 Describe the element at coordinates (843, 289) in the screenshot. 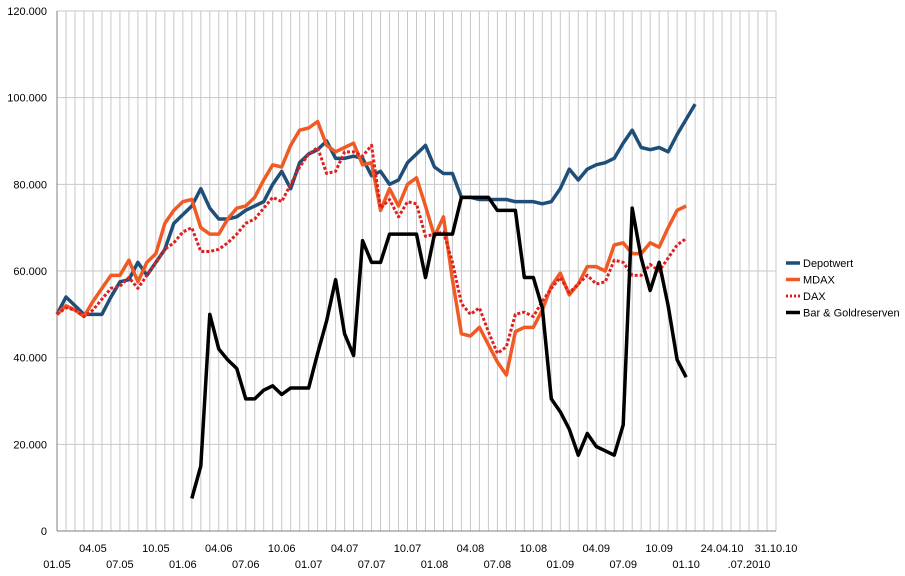

I see `chart-legend: Depotwert MDAX DAX Bar & Goldreserven` at that location.